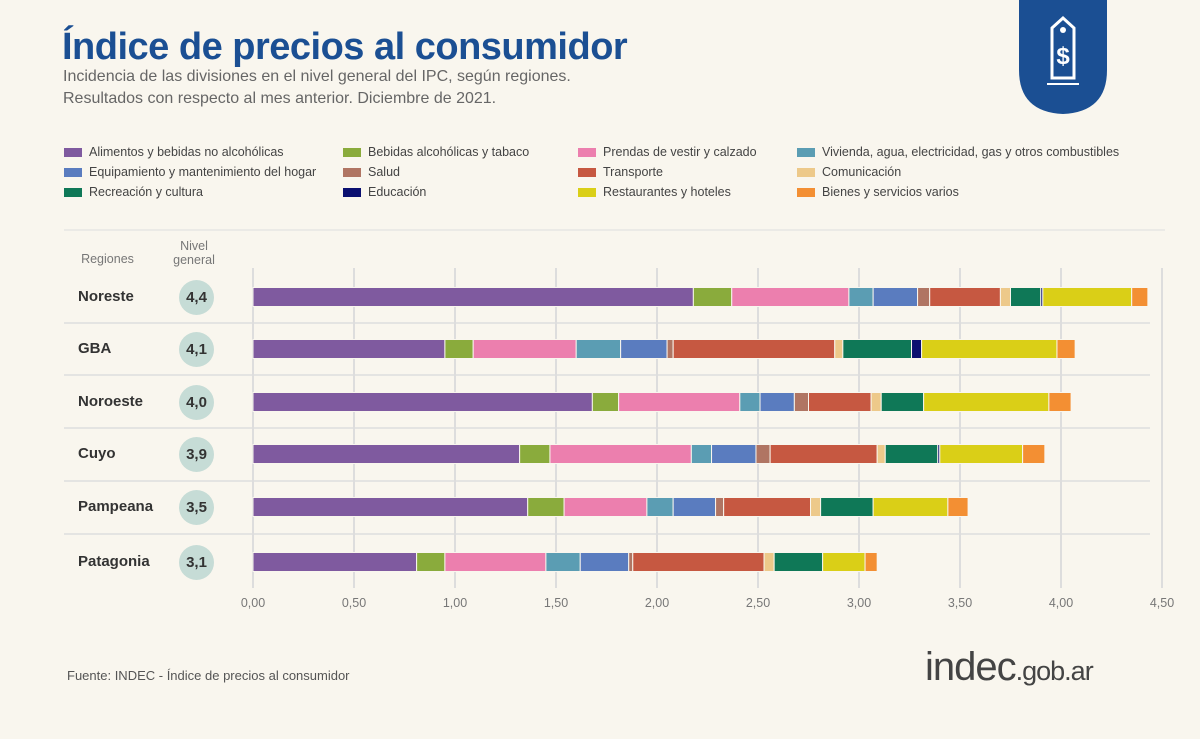 The image size is (1200, 739). I want to click on region-label: Noroeste, so click(111, 401).